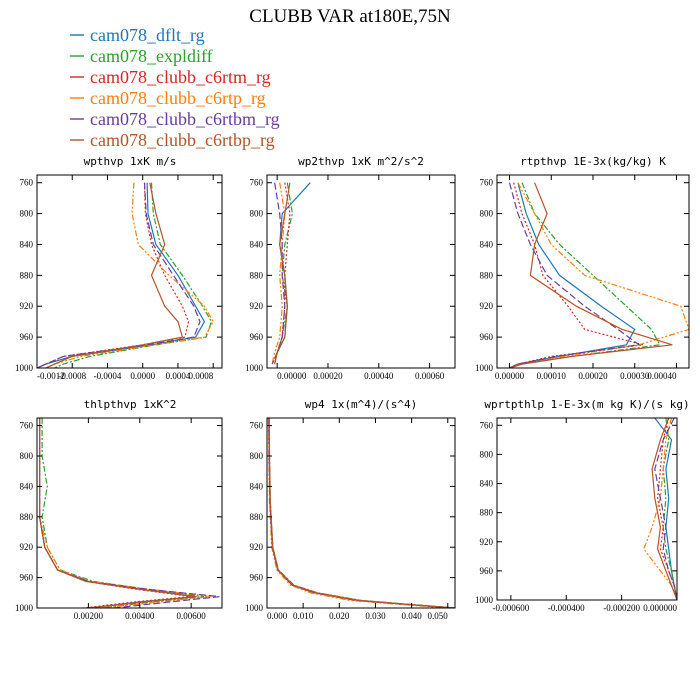 Image resolution: width=700 pixels, height=700 pixels. Describe the element at coordinates (303, 616) in the screenshot. I see `x-tick-label: 0.010` at that location.